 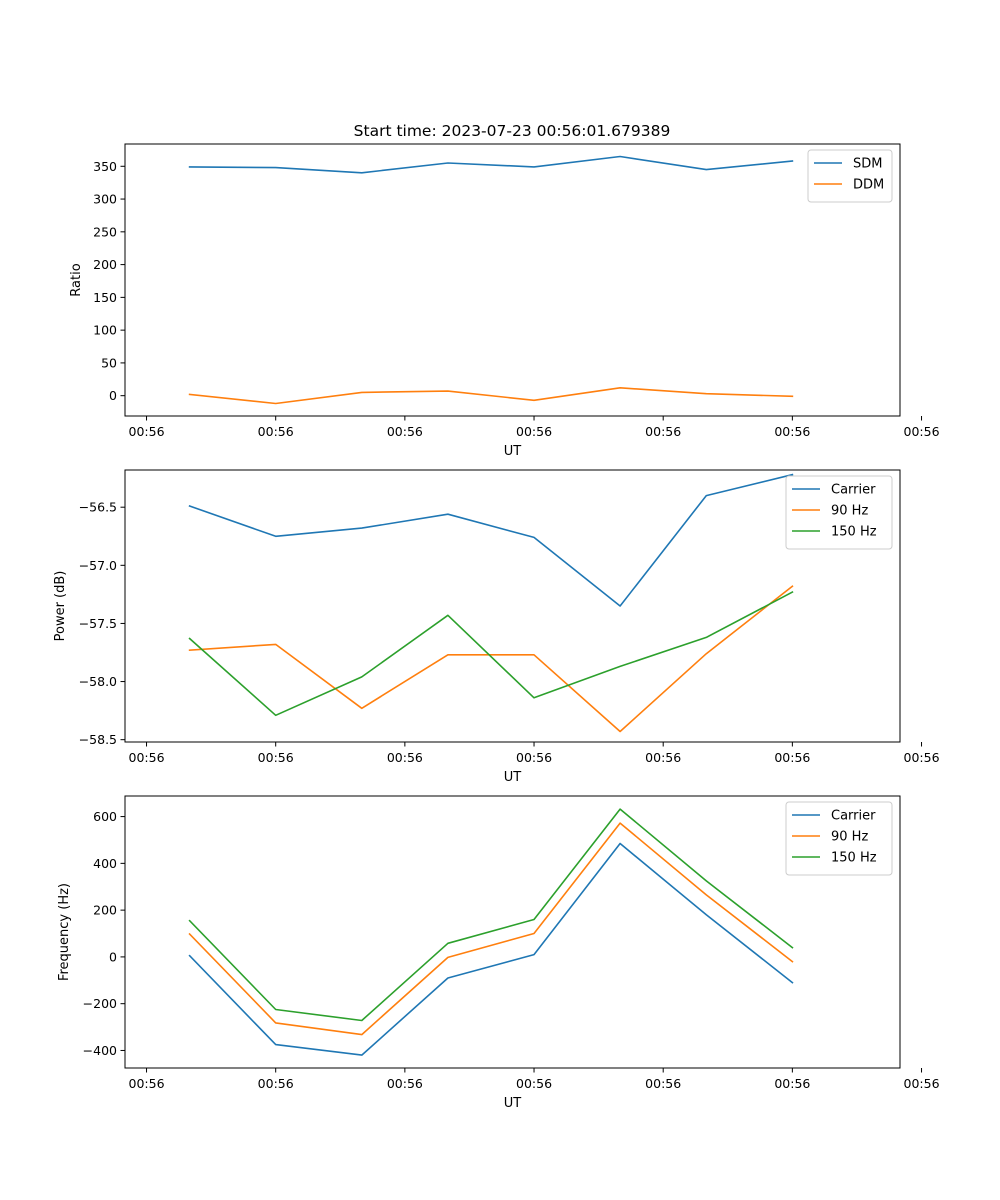 What do you see at coordinates (98, 565) in the screenshot?
I see `y-tick-label: −57.0` at bounding box center [98, 565].